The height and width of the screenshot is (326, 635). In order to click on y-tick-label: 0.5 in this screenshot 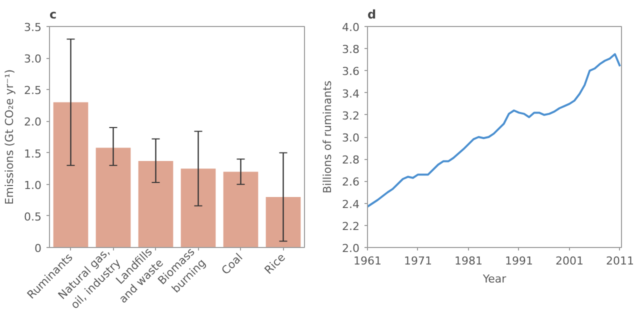, I will do `click(33, 217)`.